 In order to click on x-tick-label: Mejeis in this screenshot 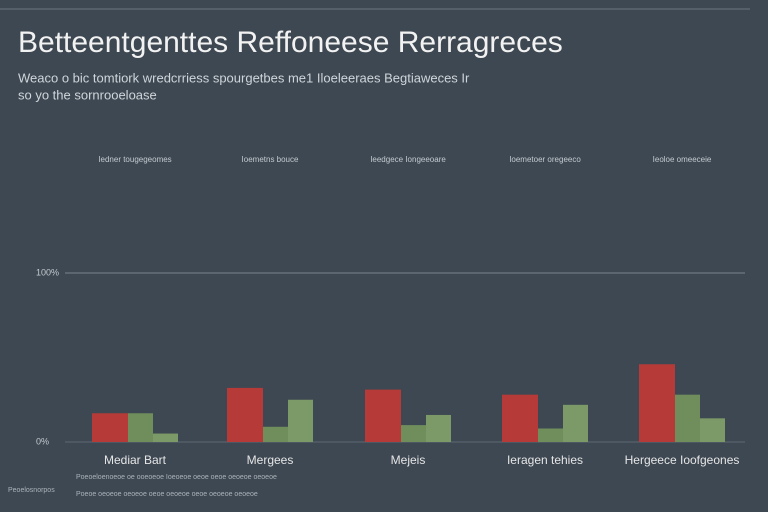, I will do `click(408, 460)`.